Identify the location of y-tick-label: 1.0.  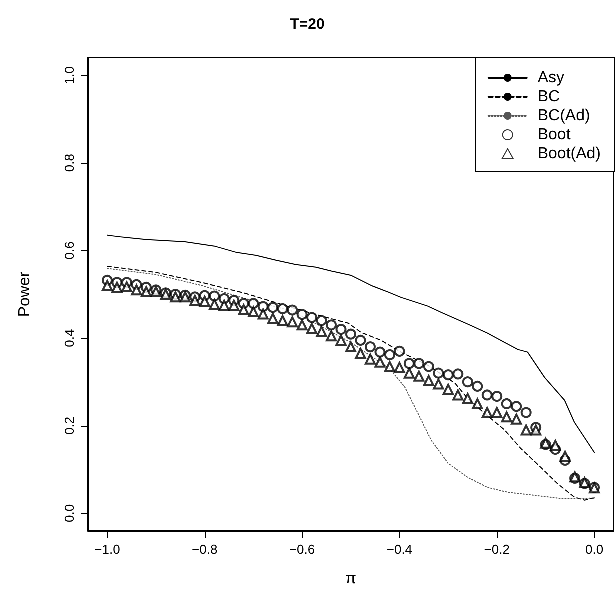
(69, 75).